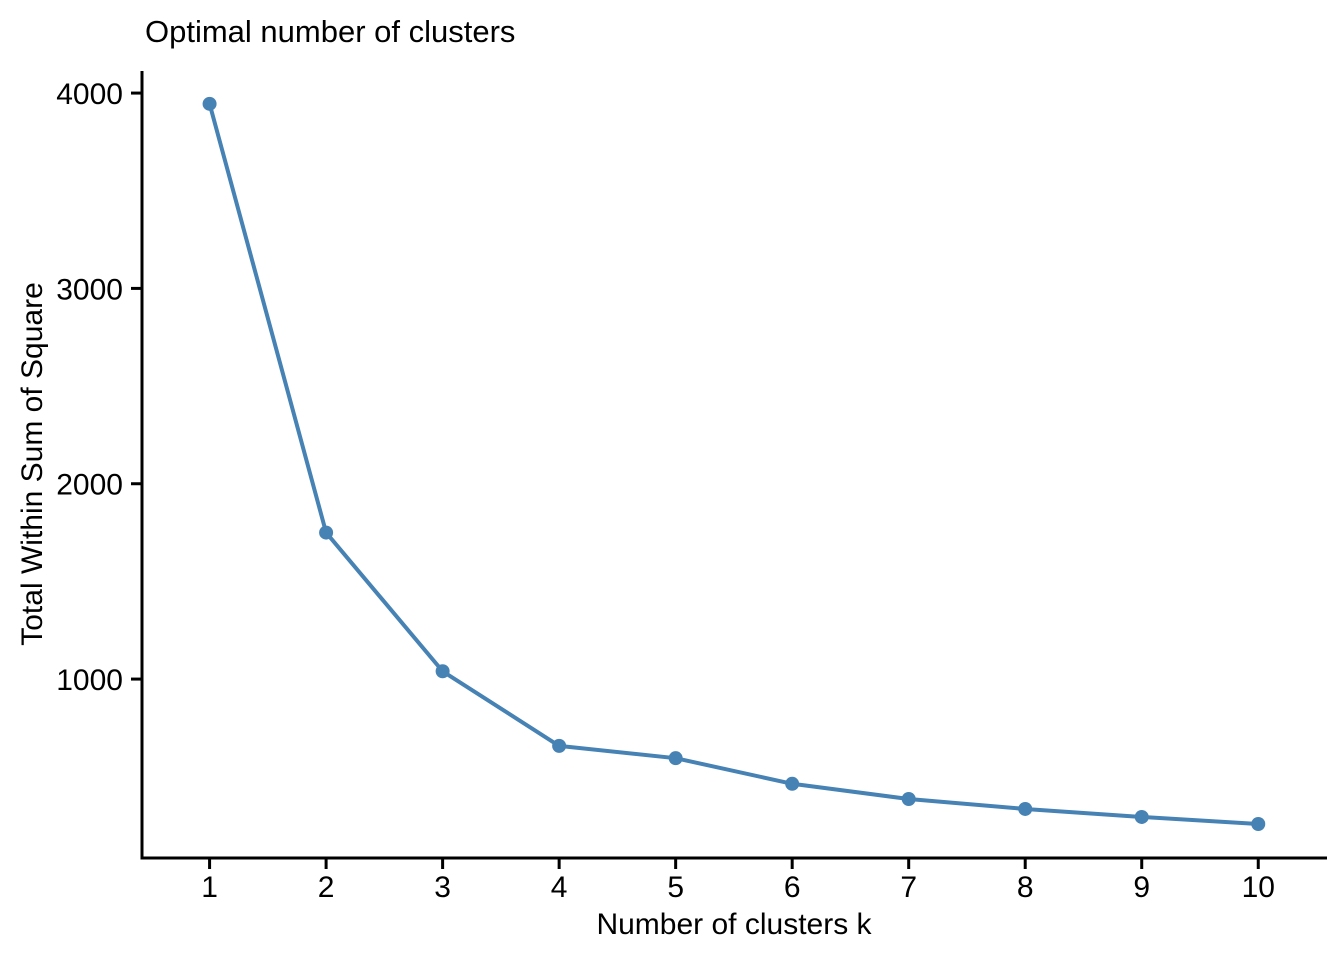 The image size is (1344, 960). Describe the element at coordinates (99, 387) in the screenshot. I see `y-axis-ticks: 1000 2000 3000 4000` at that location.